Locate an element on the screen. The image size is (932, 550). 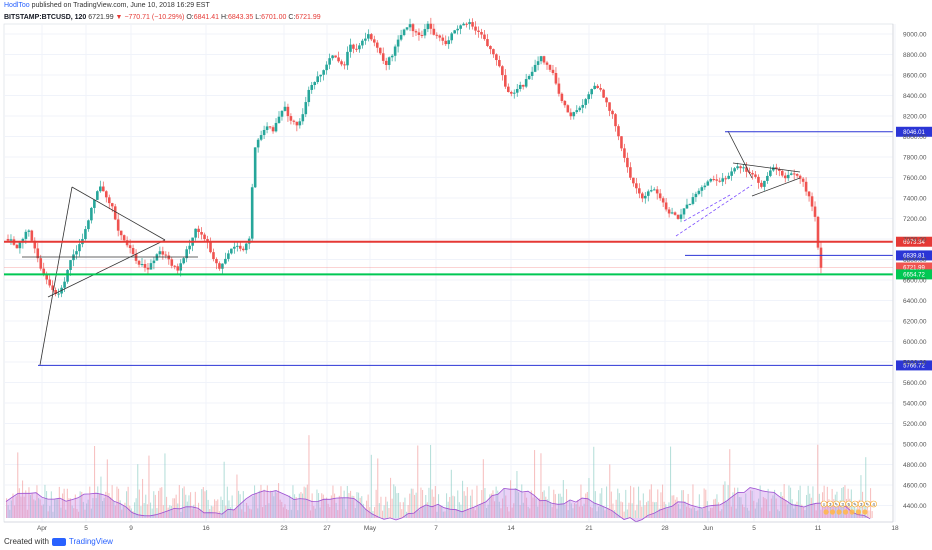
volume-ma-line is located at coordinates (438, 505).